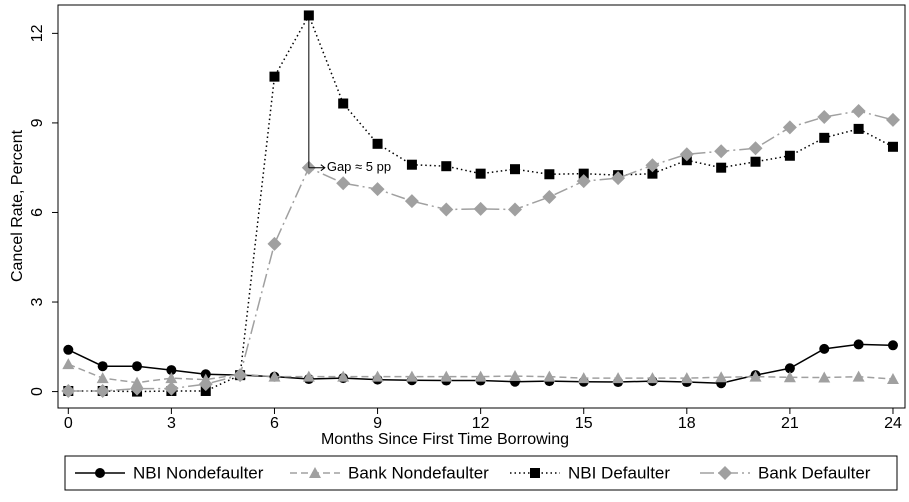 Image resolution: width=909 pixels, height=502 pixels. What do you see at coordinates (814, 472) in the screenshot?
I see `legend-label: Bank Defaulter` at bounding box center [814, 472].